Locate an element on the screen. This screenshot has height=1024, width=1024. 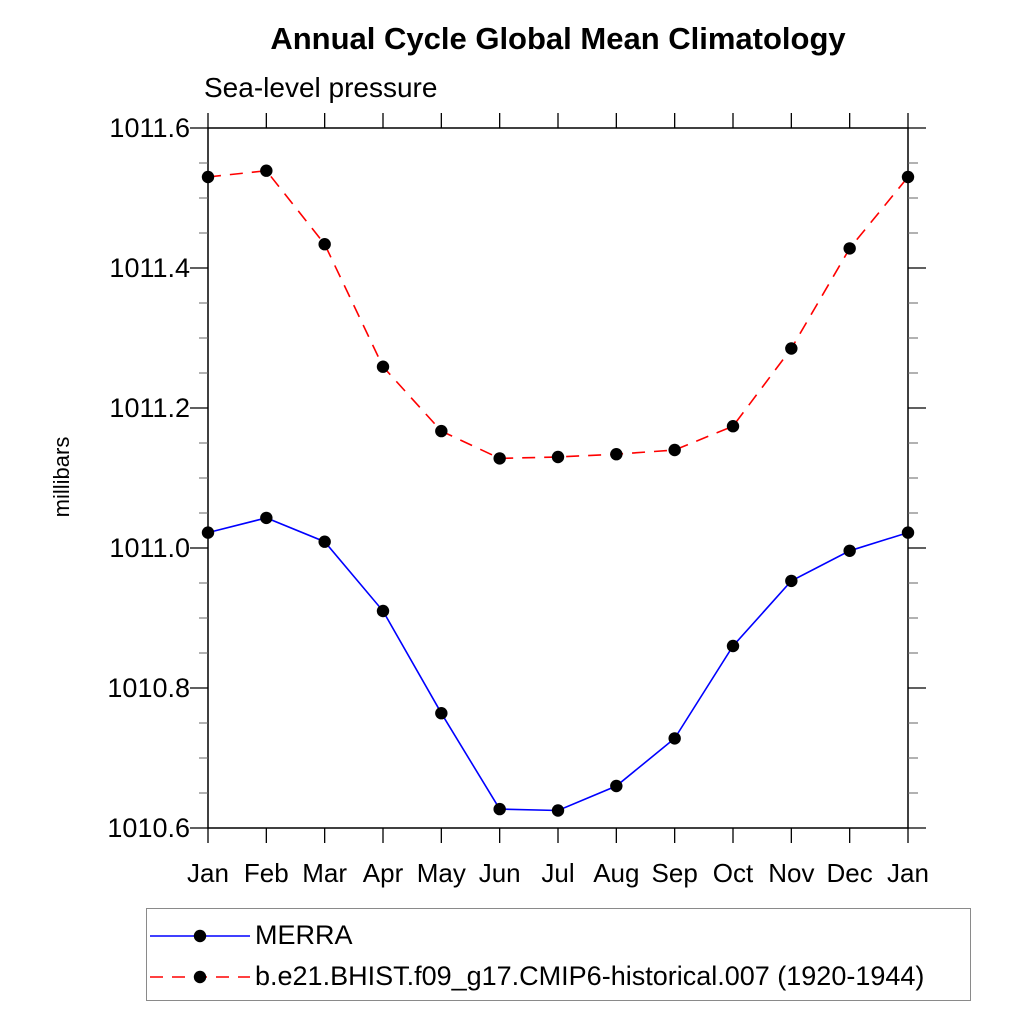
legend-label-merra: MERRA is located at coordinates (304, 935).